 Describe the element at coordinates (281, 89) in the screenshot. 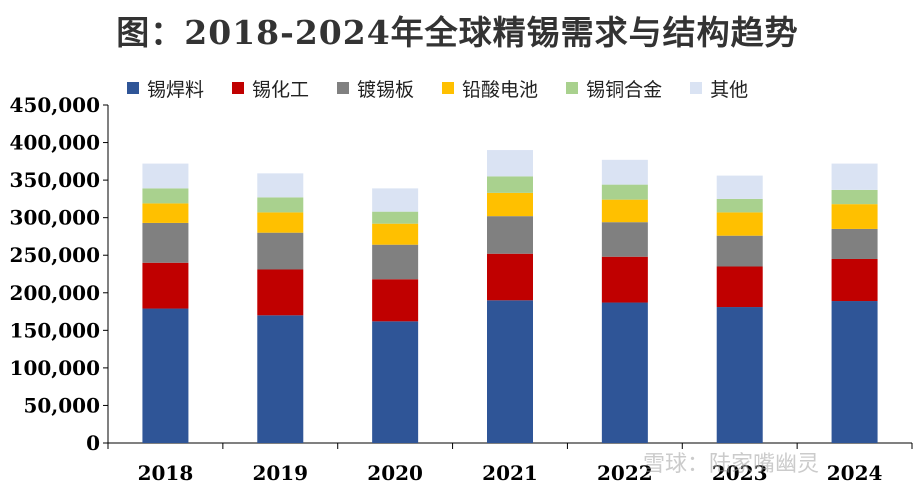

I see `legend-label: 锡化工` at that location.